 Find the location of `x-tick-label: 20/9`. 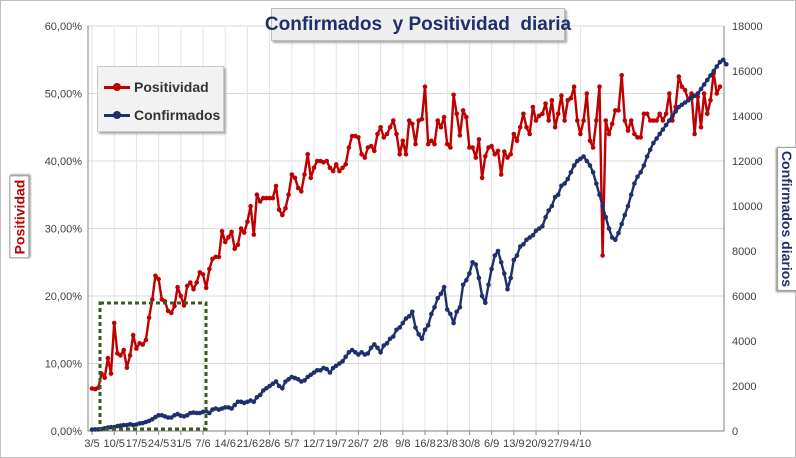

x-tick-label: 20/9 is located at coordinates (535, 444).